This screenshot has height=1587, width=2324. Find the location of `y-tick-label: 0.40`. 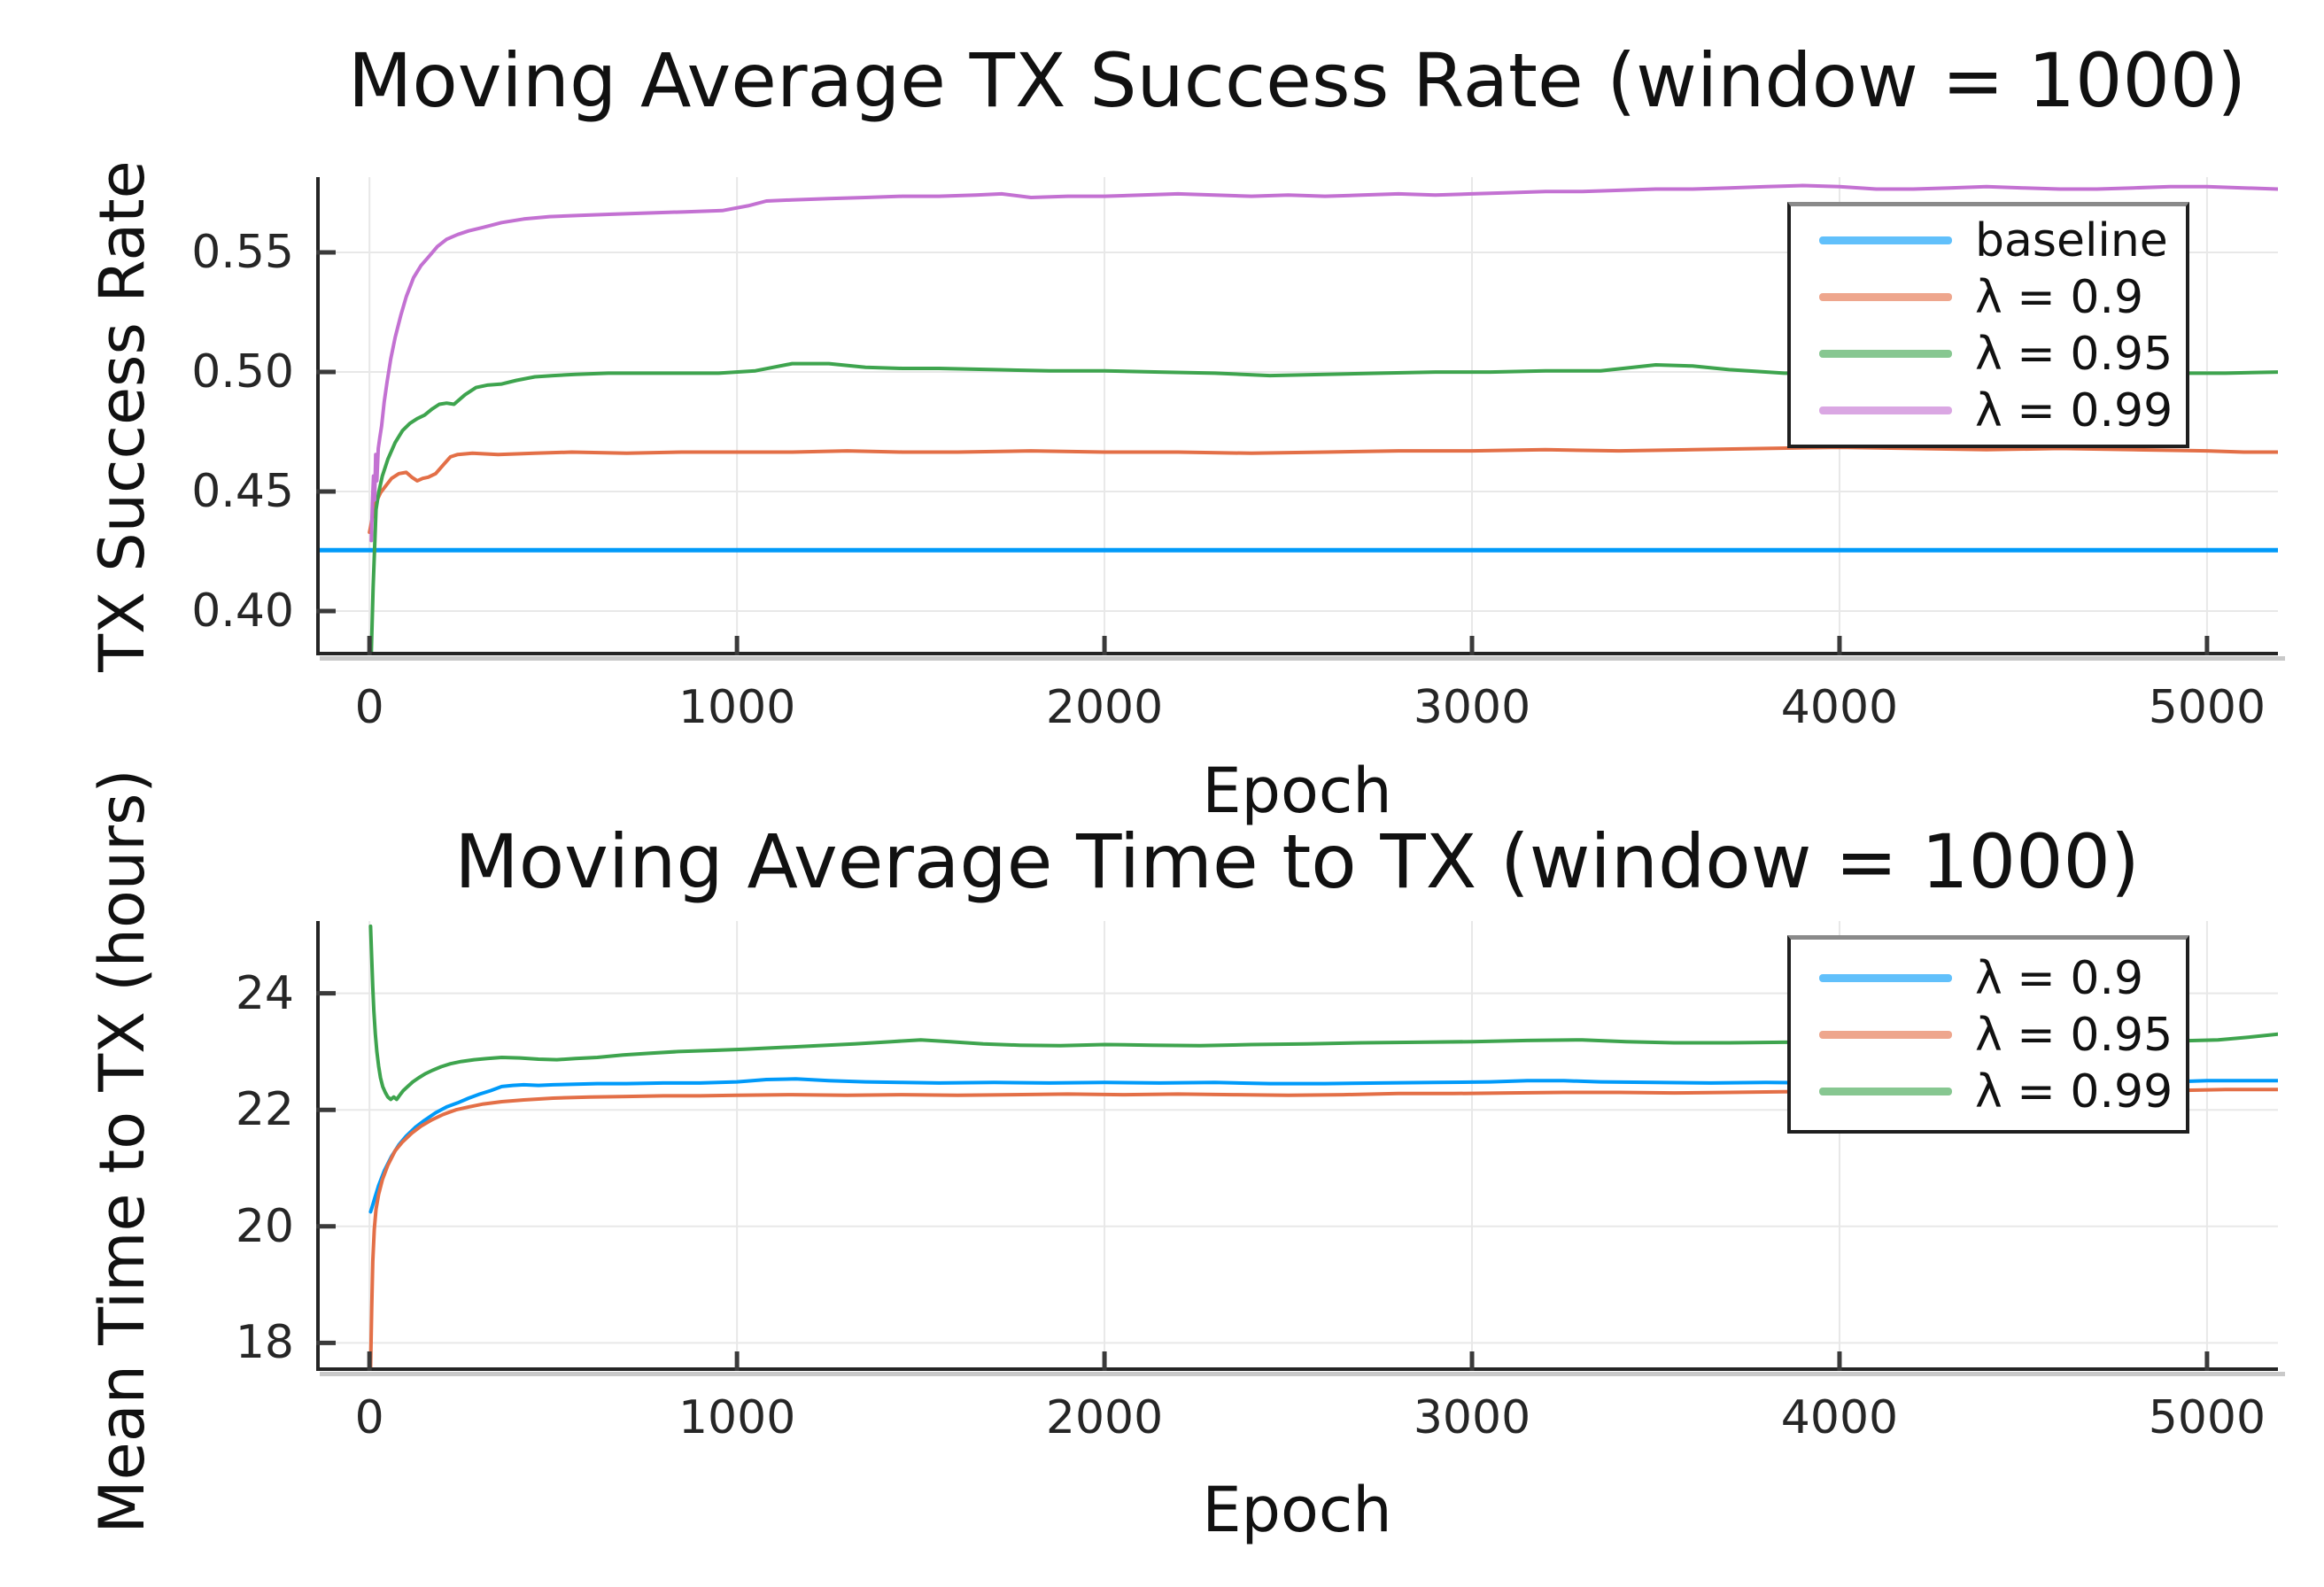

y-tick-label: 0.40 is located at coordinates (242, 611).